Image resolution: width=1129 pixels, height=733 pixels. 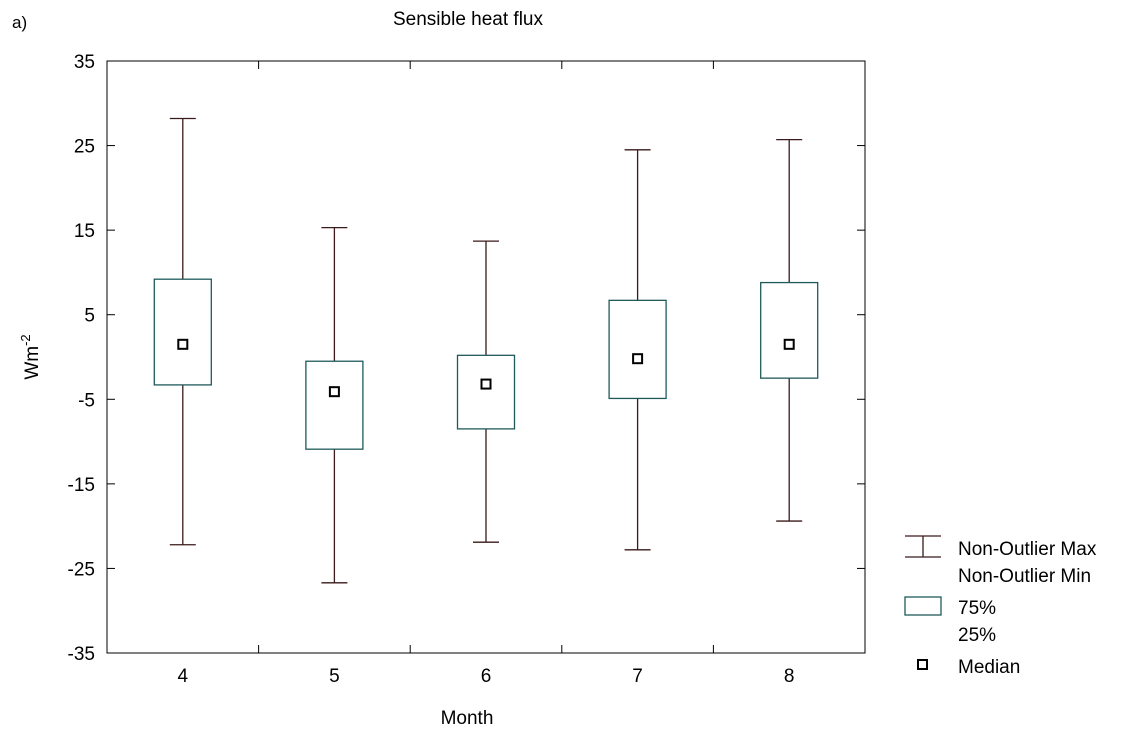 What do you see at coordinates (86, 400) in the screenshot?
I see `y-tick-label: -5` at bounding box center [86, 400].